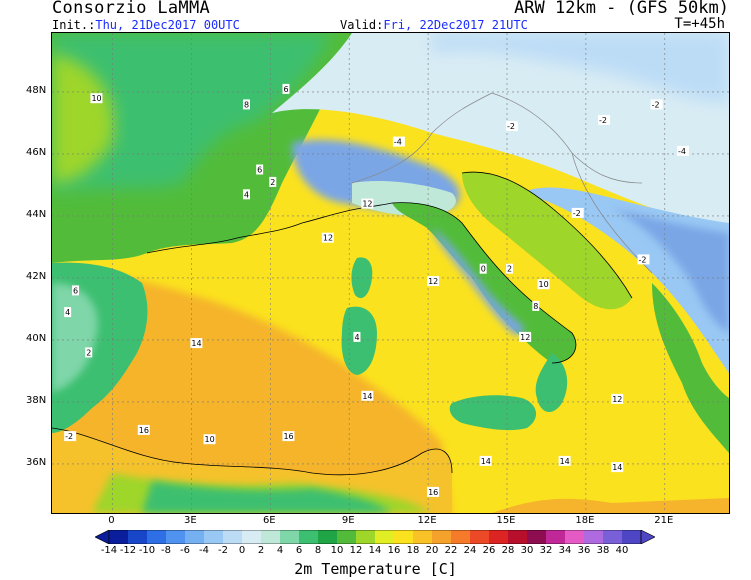 The height and width of the screenshot is (580, 751). What do you see at coordinates (36, 90) in the screenshot?
I see `latitude-label: 48N` at bounding box center [36, 90].